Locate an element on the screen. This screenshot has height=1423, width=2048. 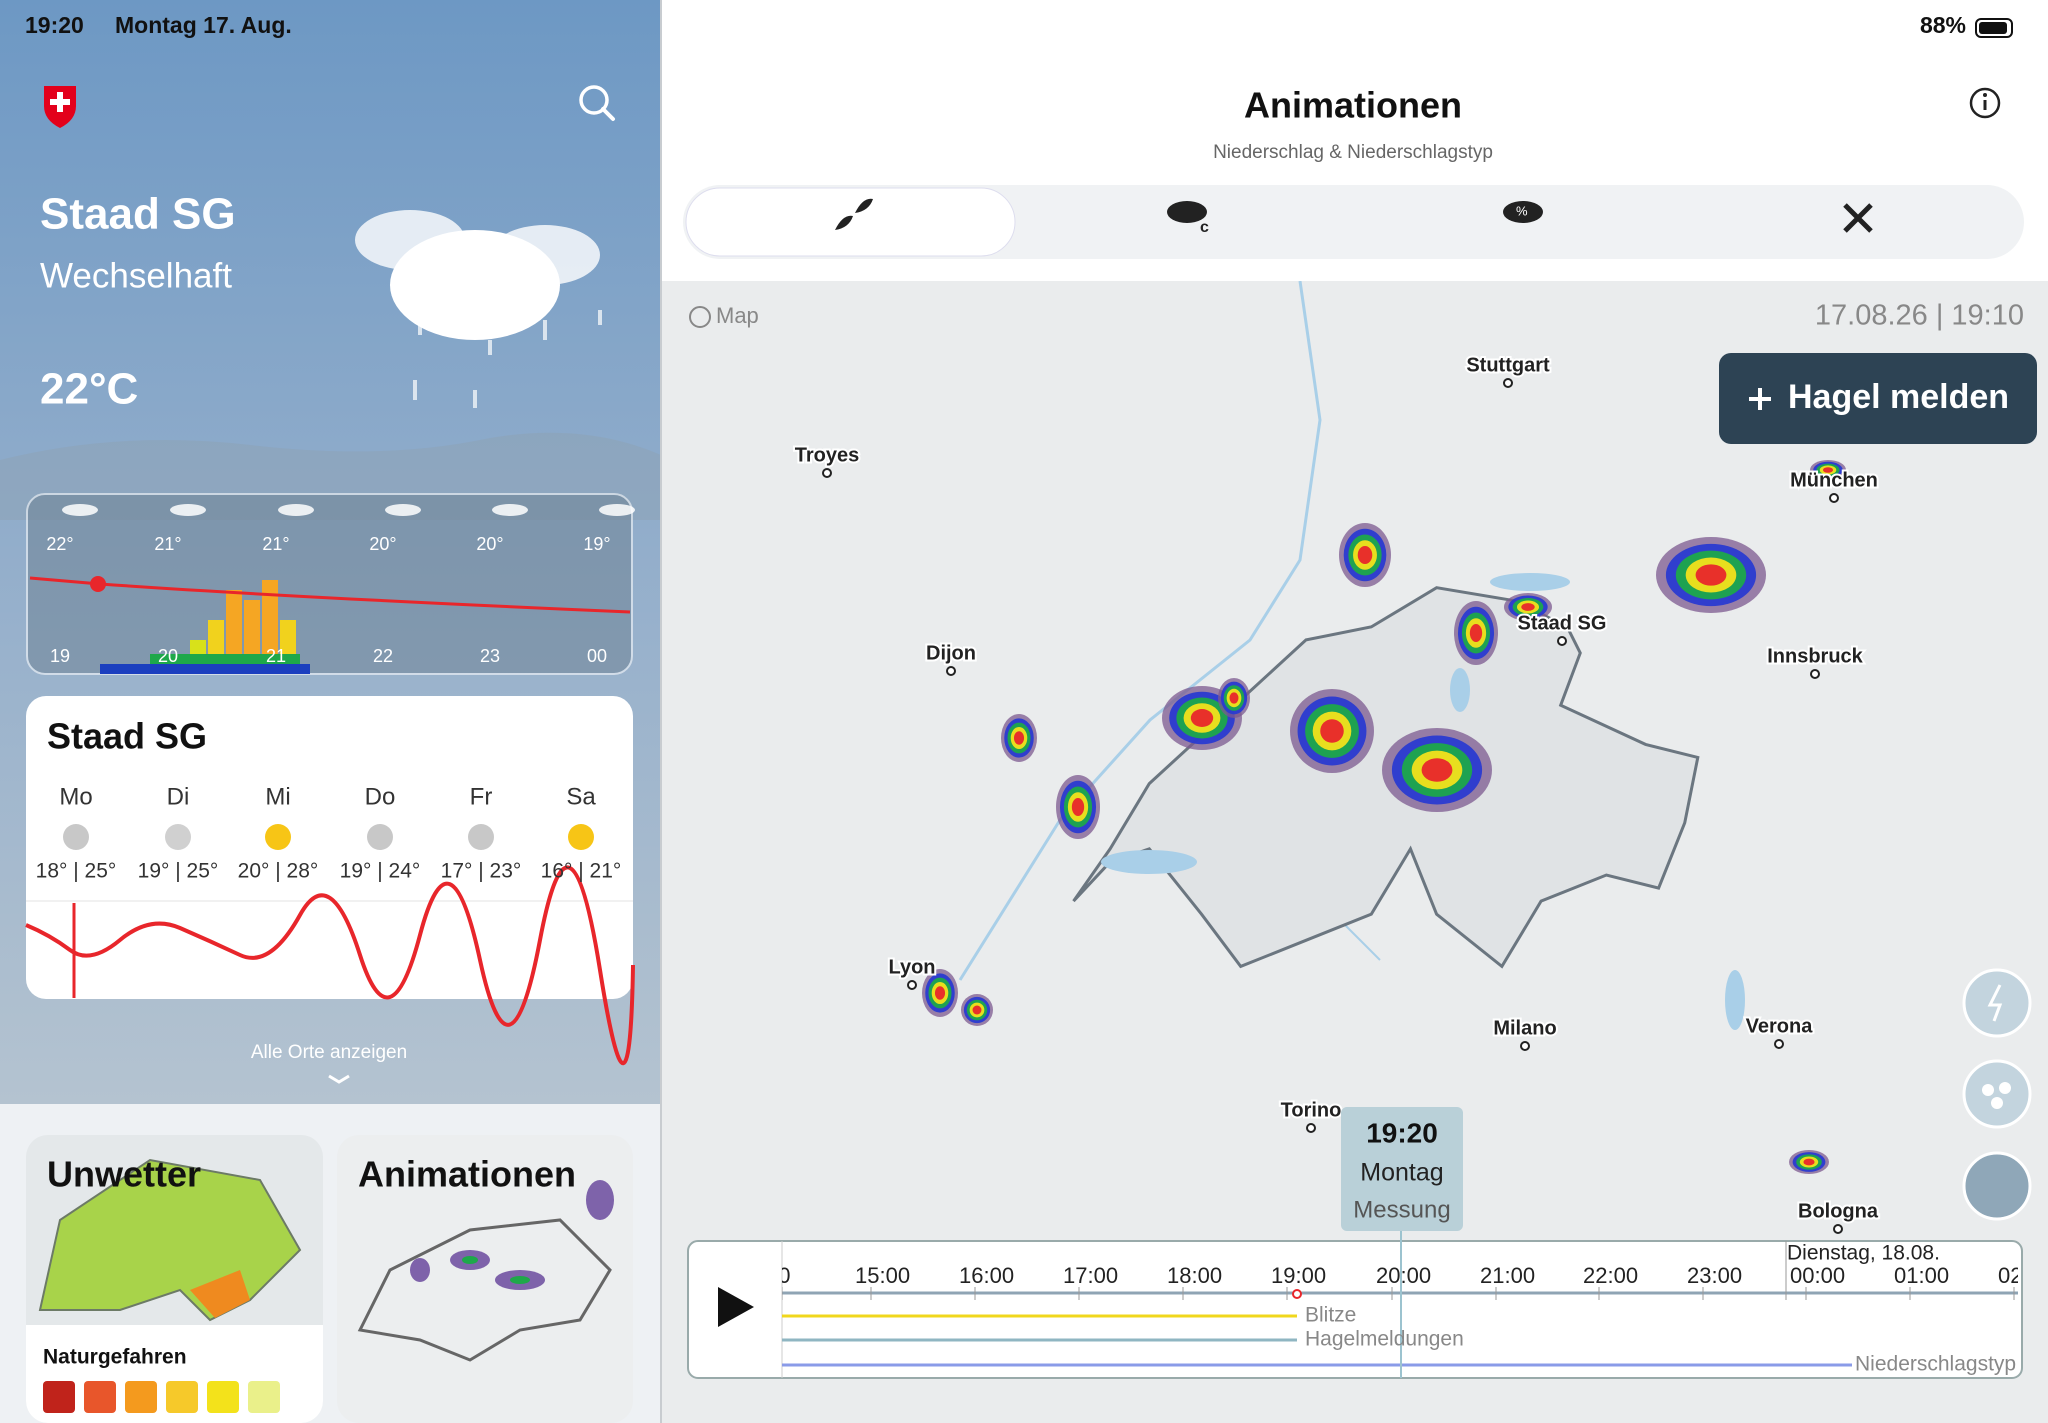
hourly-temperature: 21° is located at coordinates (167, 544).